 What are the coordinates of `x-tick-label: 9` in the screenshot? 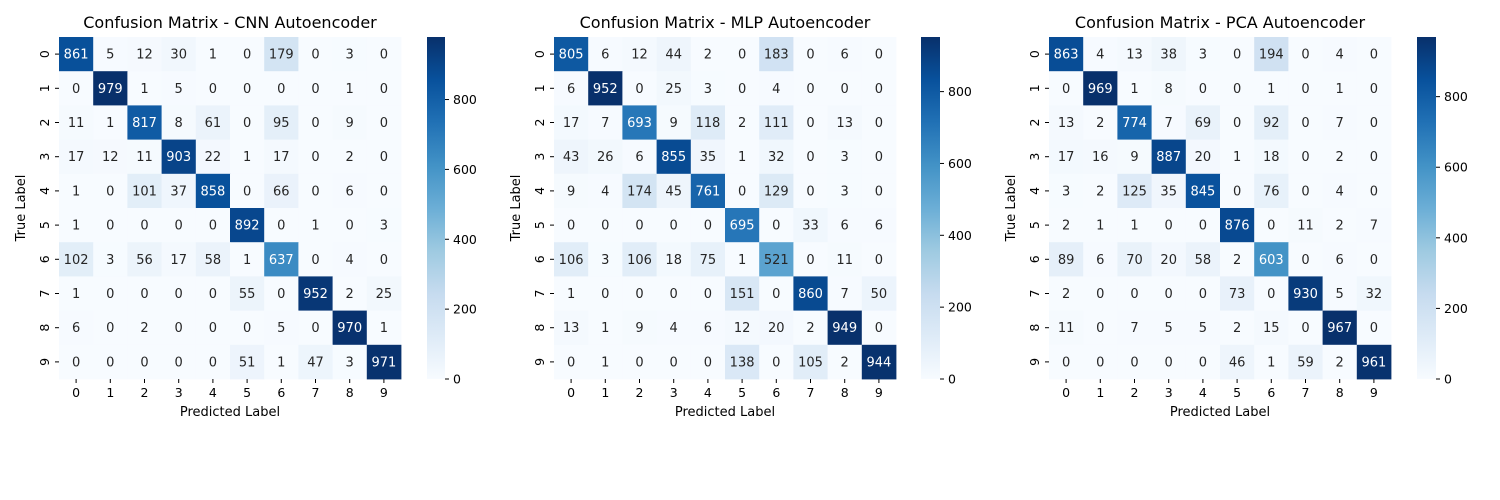 It's located at (1374, 392).